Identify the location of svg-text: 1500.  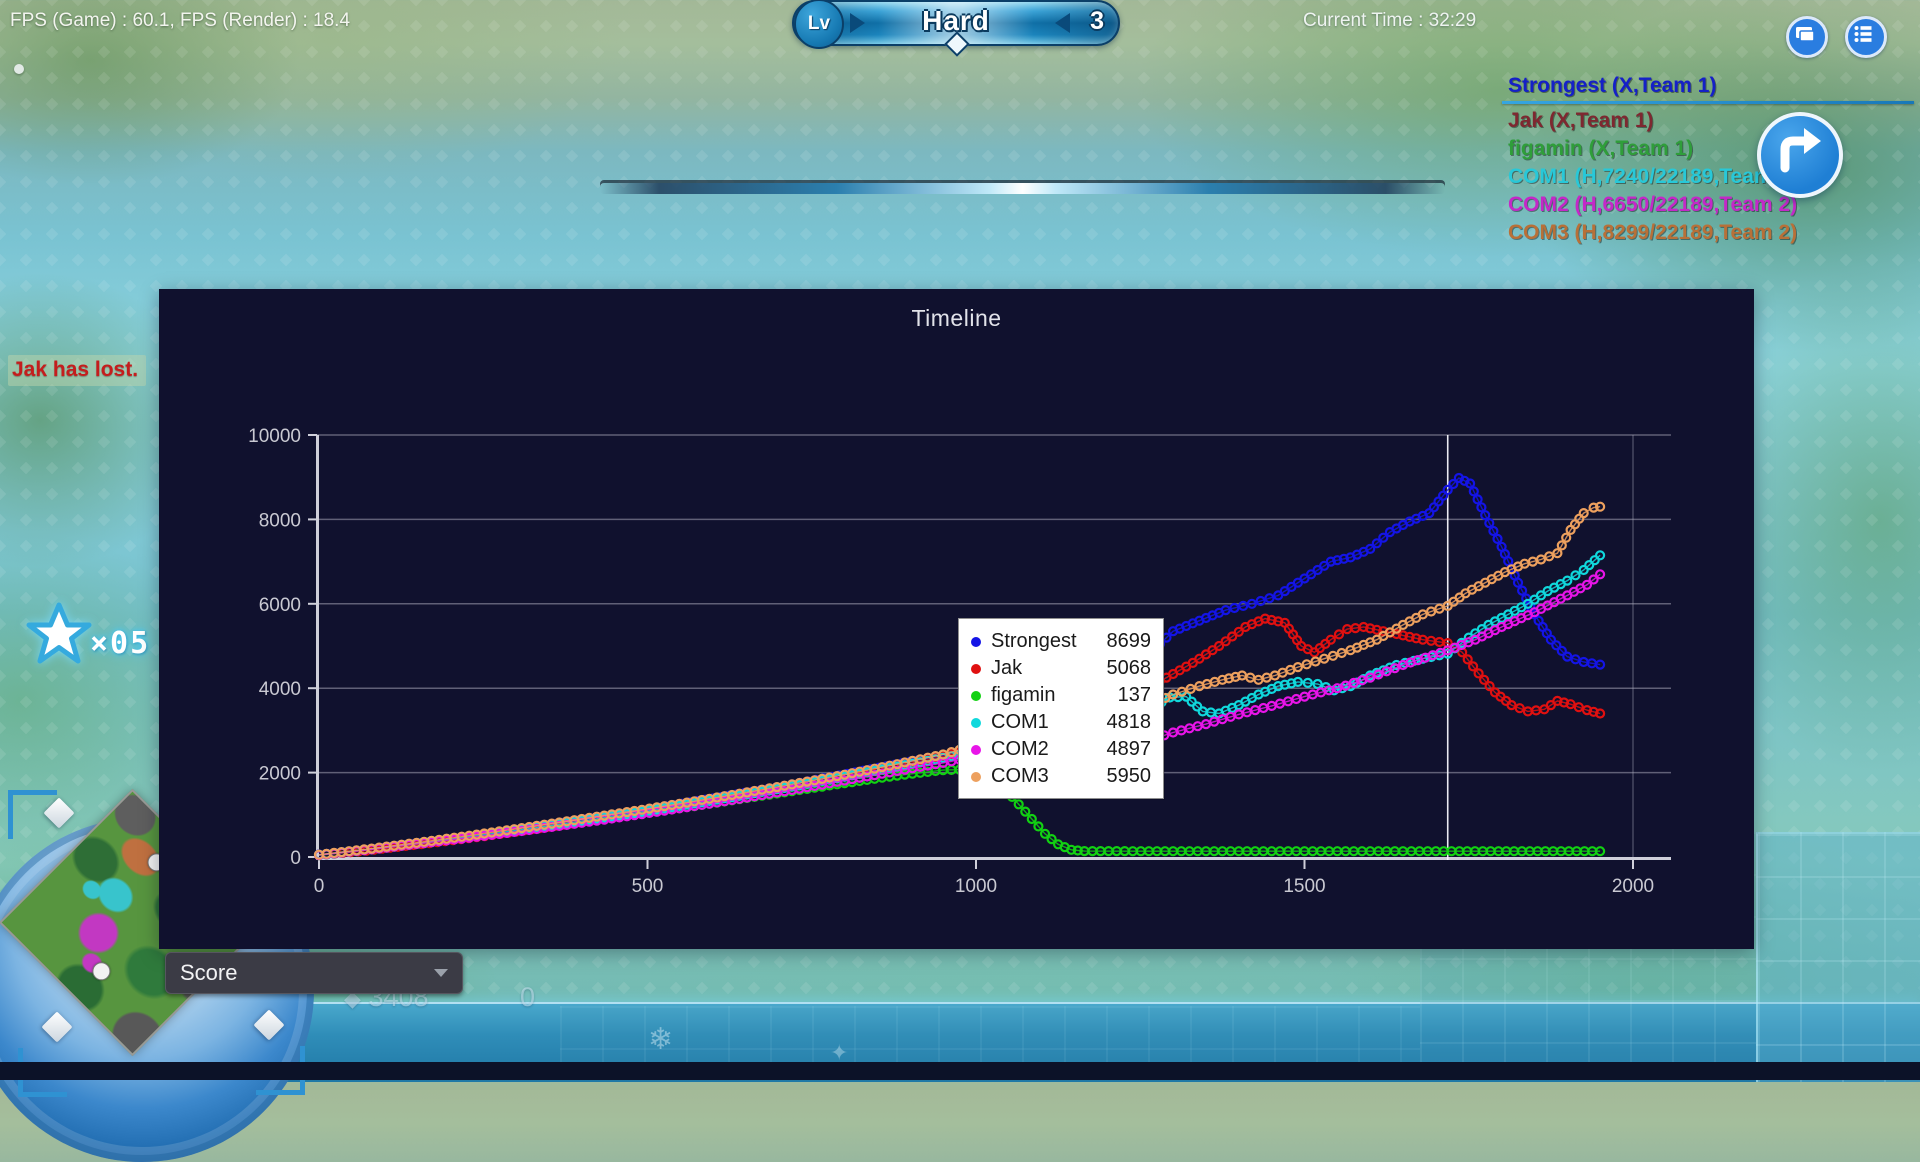
(1304, 886).